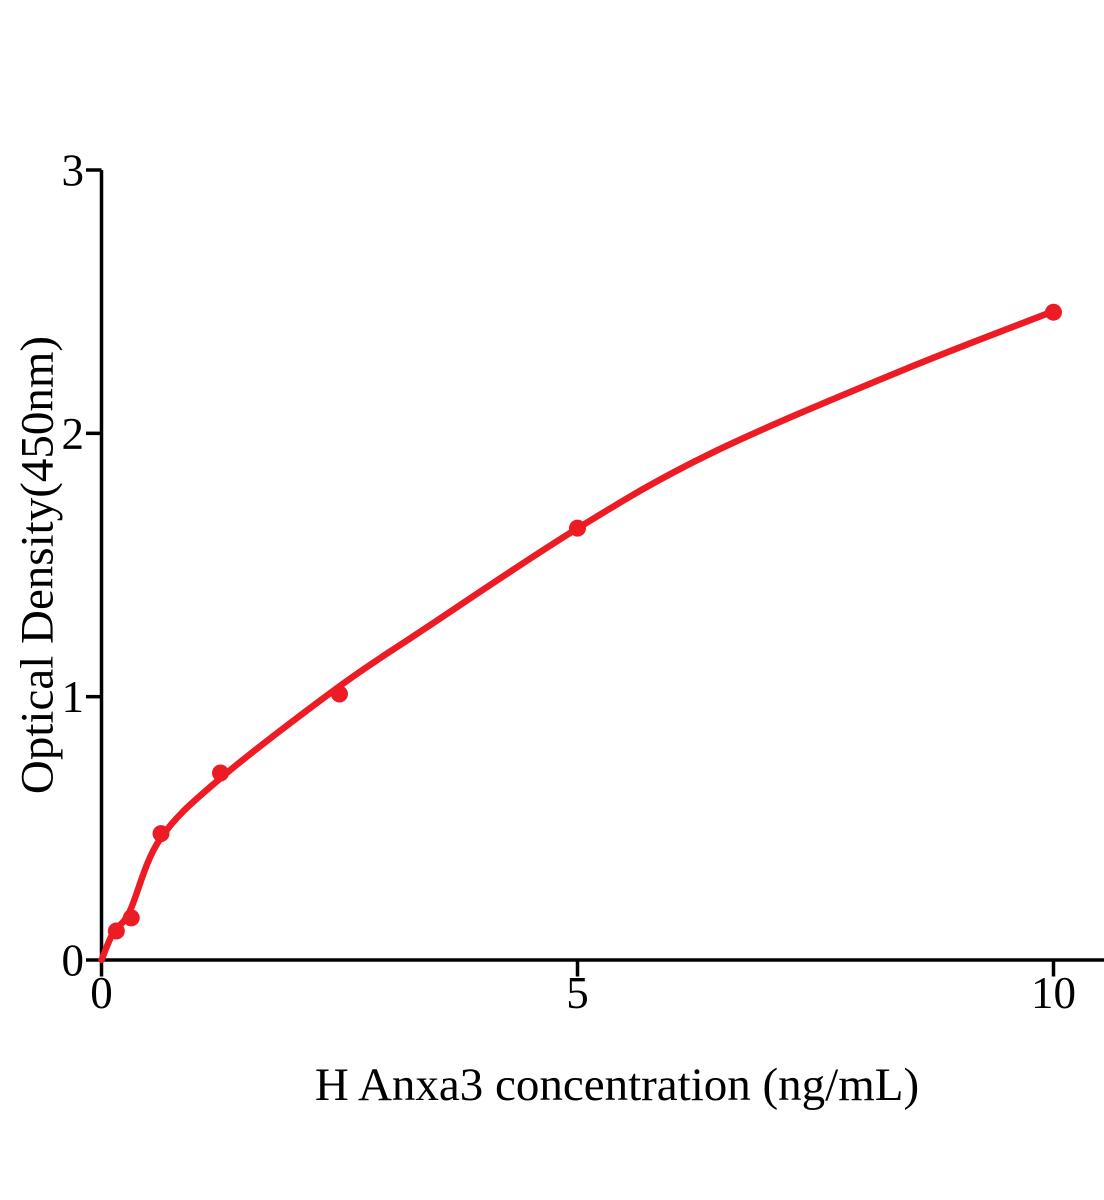 Image resolution: width=1104 pixels, height=1200 pixels. I want to click on y-tick-label: 3, so click(73, 171).